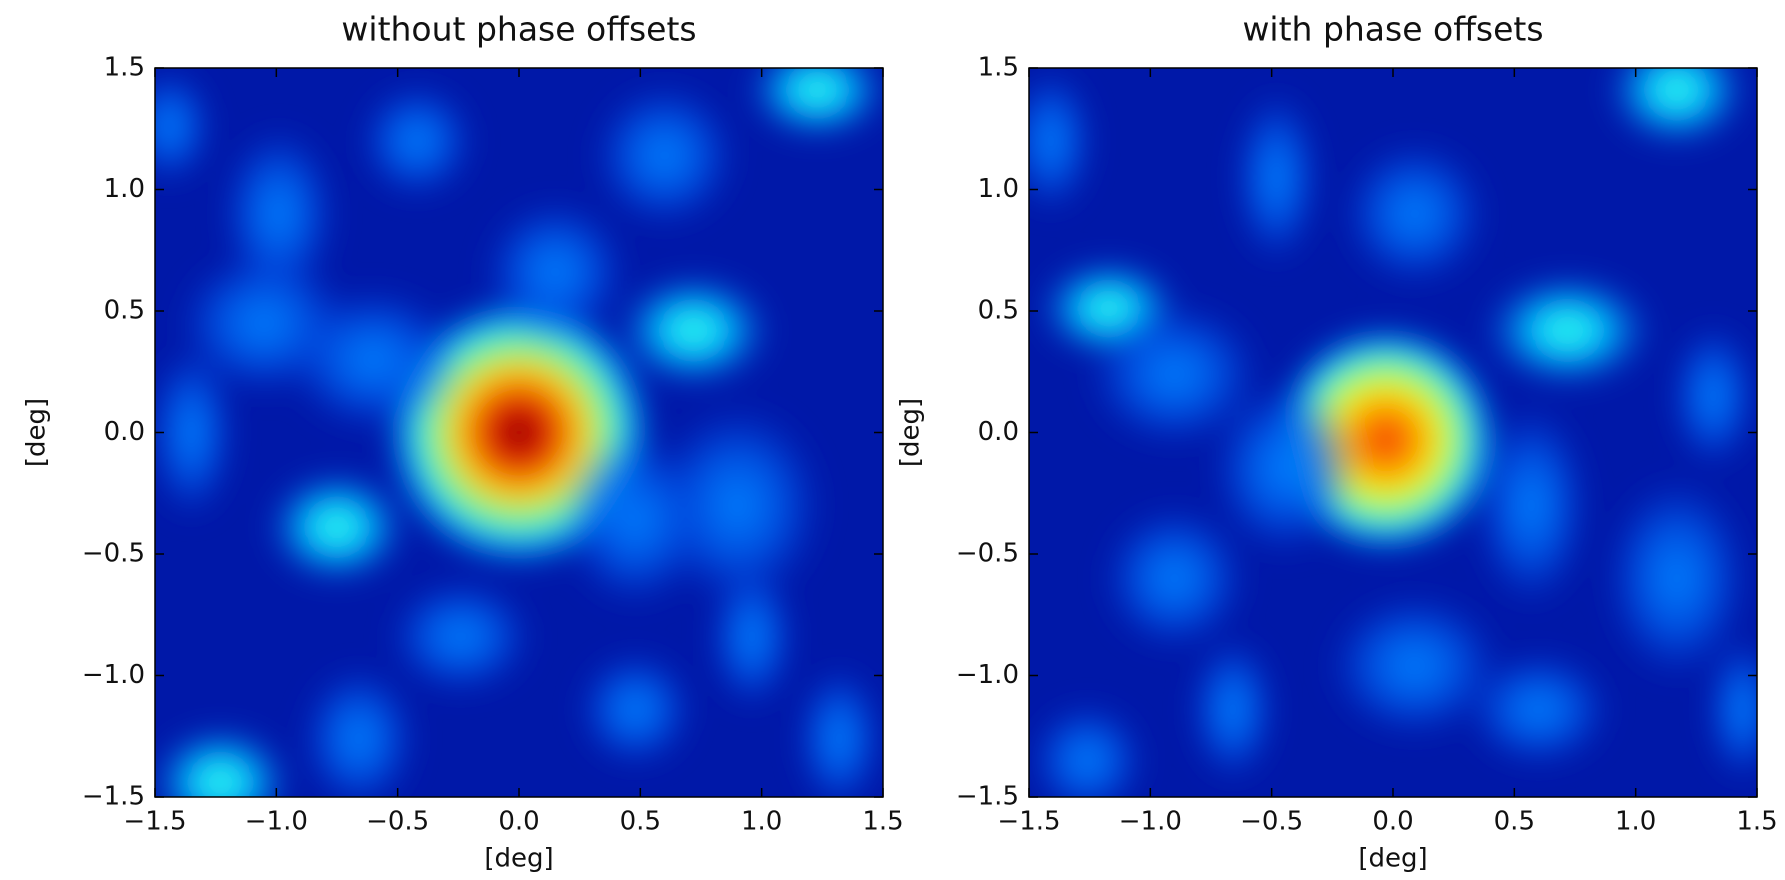 The width and height of the screenshot is (1785, 880). Describe the element at coordinates (1392, 29) in the screenshot. I see `chart-title: with phase offsets` at that location.